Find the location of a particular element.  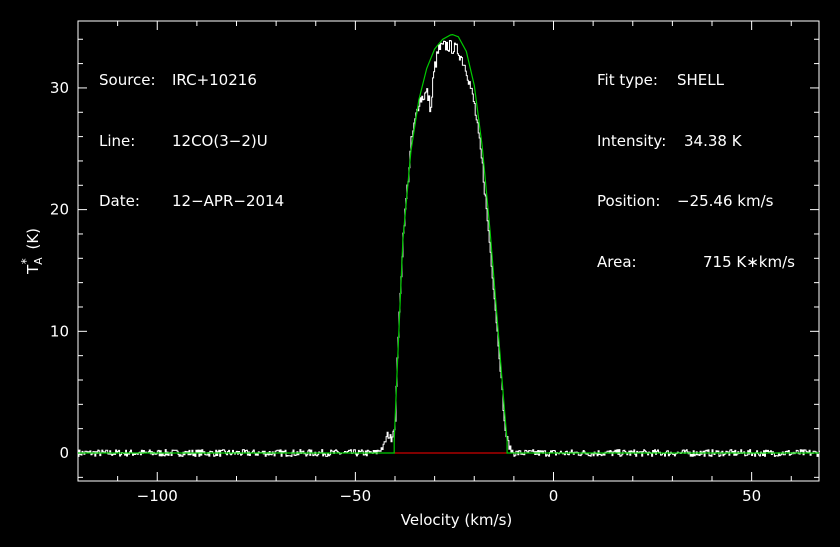

intensity-row: Intensity: 34.38 K is located at coordinates (696, 144).